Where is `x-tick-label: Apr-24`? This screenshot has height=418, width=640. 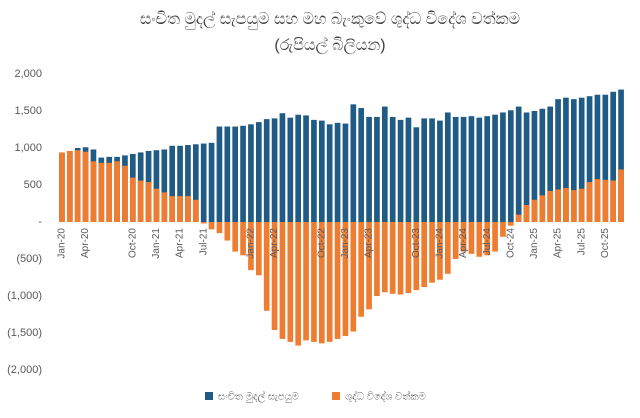
x-tick-label: Apr-24 is located at coordinates (463, 243).